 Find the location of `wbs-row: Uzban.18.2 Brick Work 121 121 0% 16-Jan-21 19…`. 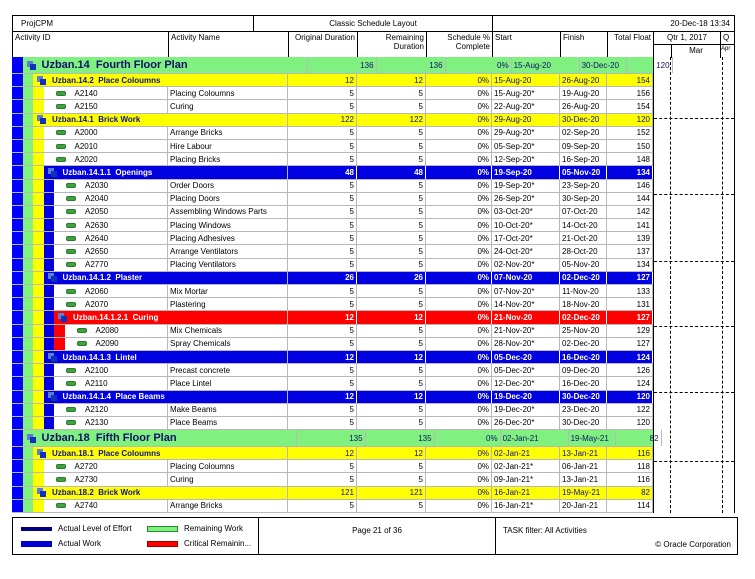

wbs-row: Uzban.18.2 Brick Work 121 121 0% 16-Jan-21 19… is located at coordinates (332, 493).